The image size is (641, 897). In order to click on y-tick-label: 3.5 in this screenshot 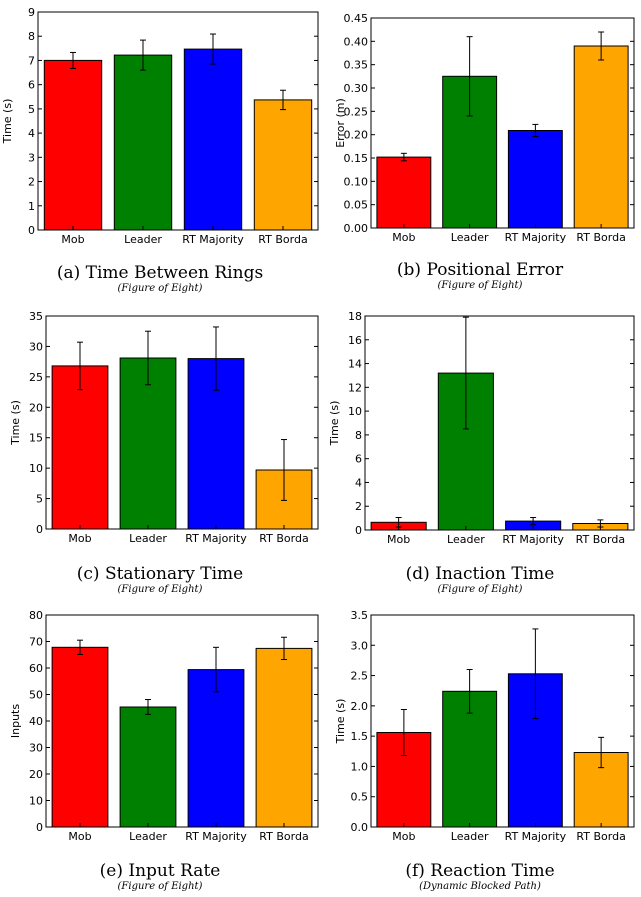, I will do `click(360, 615)`.